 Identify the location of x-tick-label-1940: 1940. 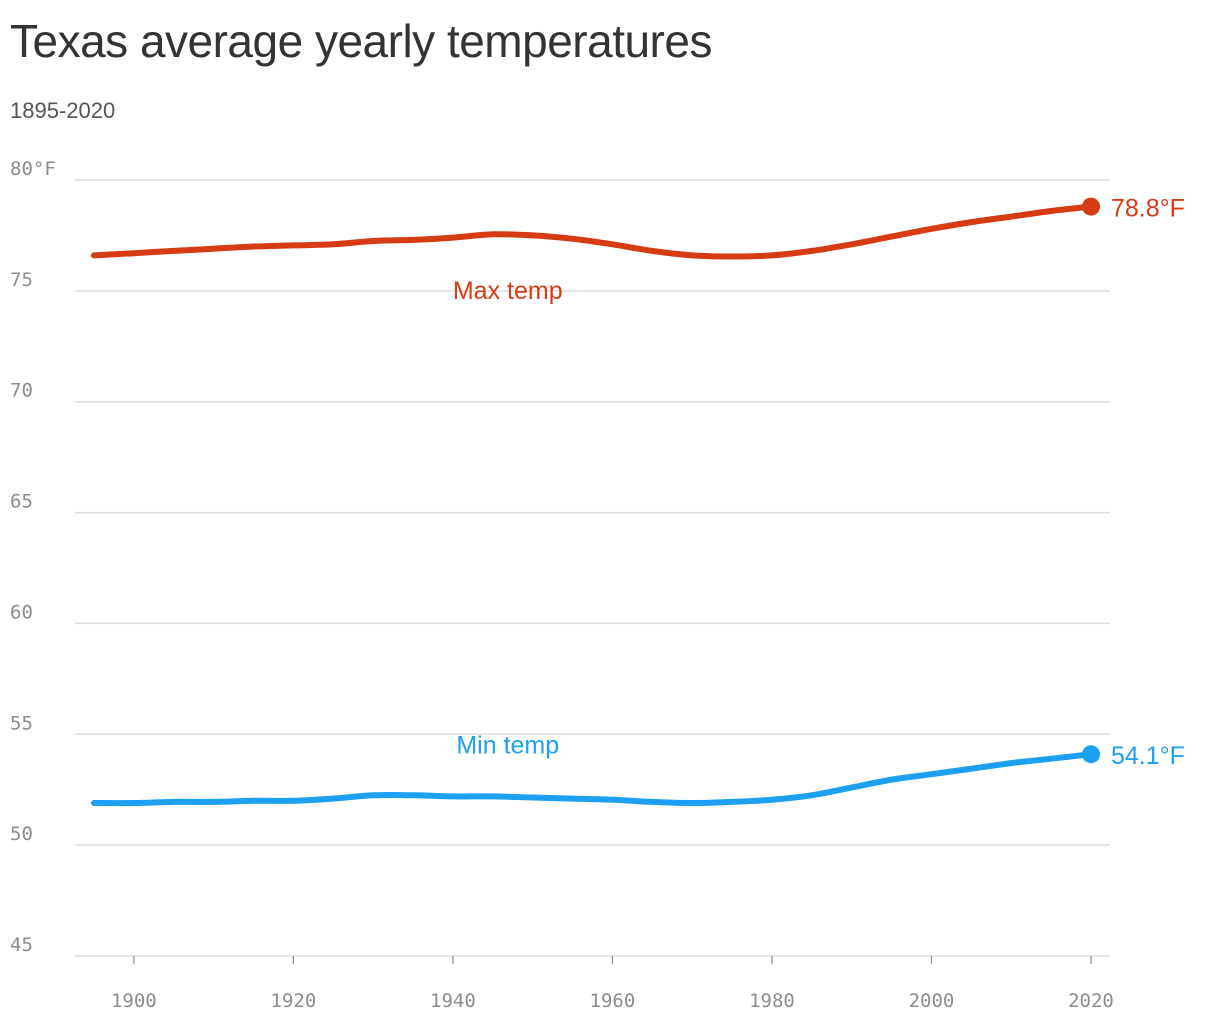
(453, 1001).